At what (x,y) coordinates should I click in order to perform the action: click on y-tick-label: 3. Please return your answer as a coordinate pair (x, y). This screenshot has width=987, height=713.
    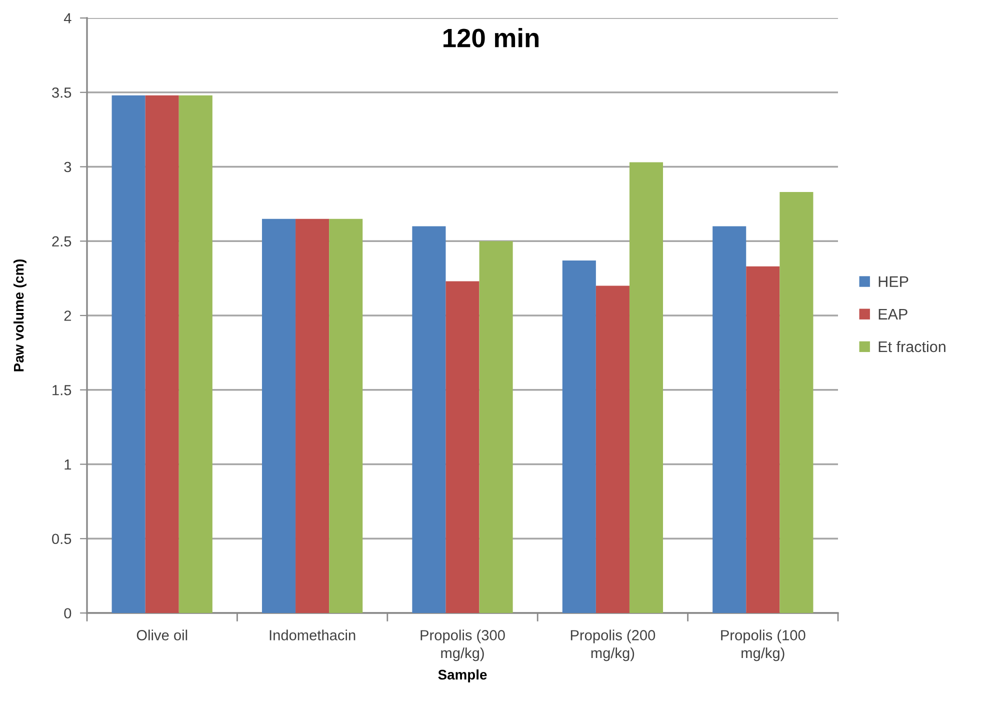
    Looking at the image, I should click on (68, 167).